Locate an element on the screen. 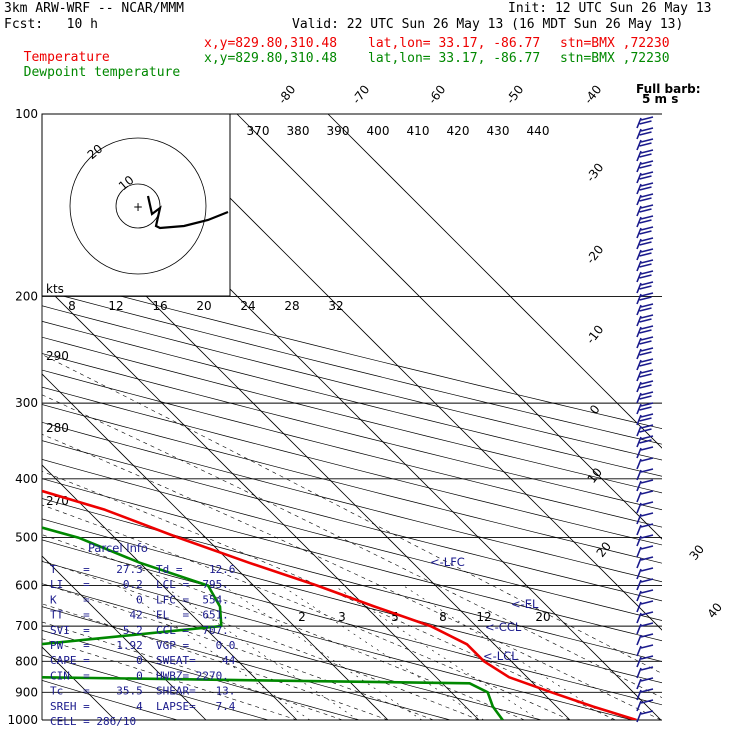  dewpoint-legend: Dewpoint temperature is located at coordinates (94, 66).